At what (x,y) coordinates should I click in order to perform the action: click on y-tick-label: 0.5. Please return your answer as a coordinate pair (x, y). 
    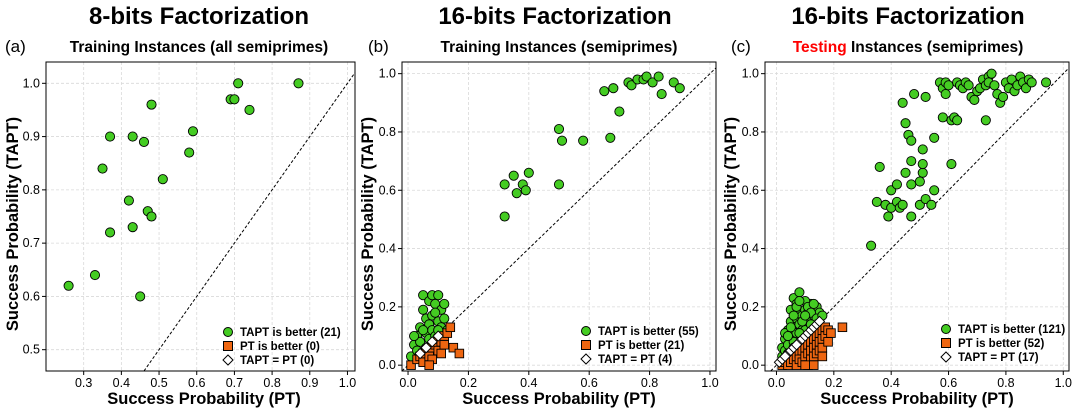
    Looking at the image, I should click on (31, 350).